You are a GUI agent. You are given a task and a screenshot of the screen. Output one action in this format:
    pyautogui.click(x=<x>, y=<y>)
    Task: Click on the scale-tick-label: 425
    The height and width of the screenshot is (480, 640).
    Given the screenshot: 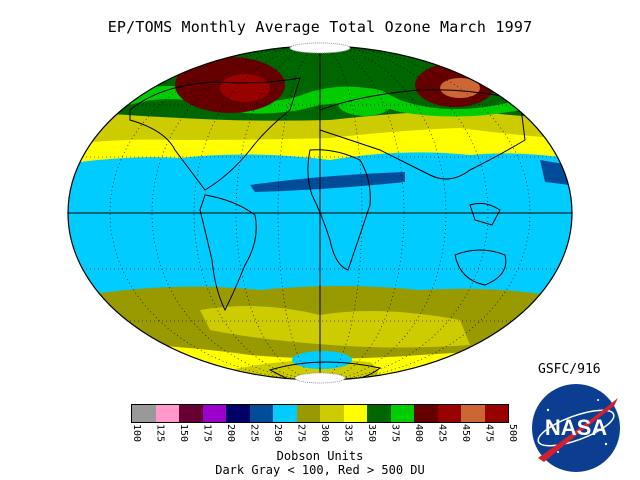 What is the action you would take?
    pyautogui.click(x=442, y=433)
    